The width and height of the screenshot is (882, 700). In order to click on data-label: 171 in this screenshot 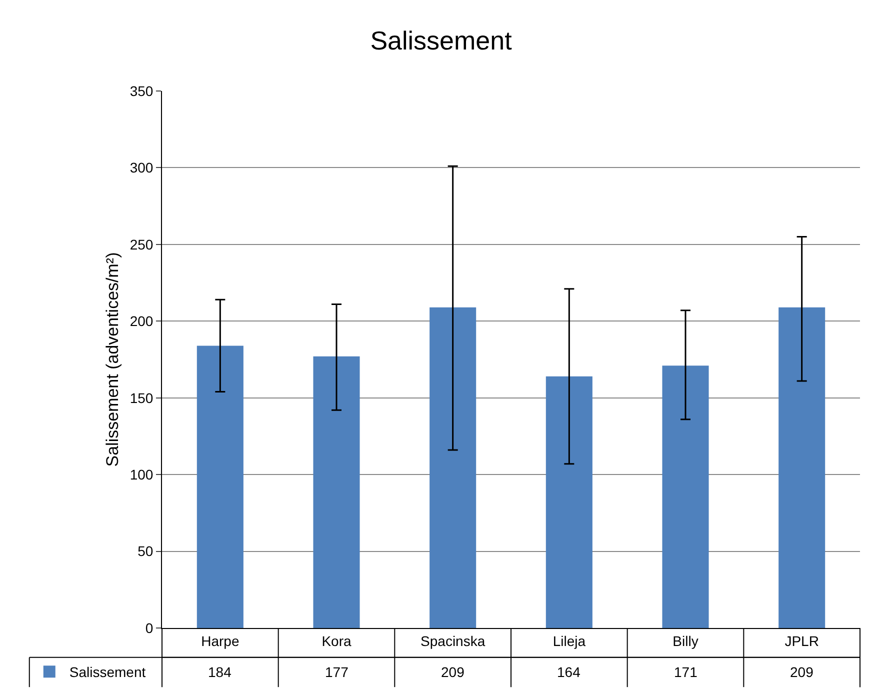, I will do `click(686, 672)`.